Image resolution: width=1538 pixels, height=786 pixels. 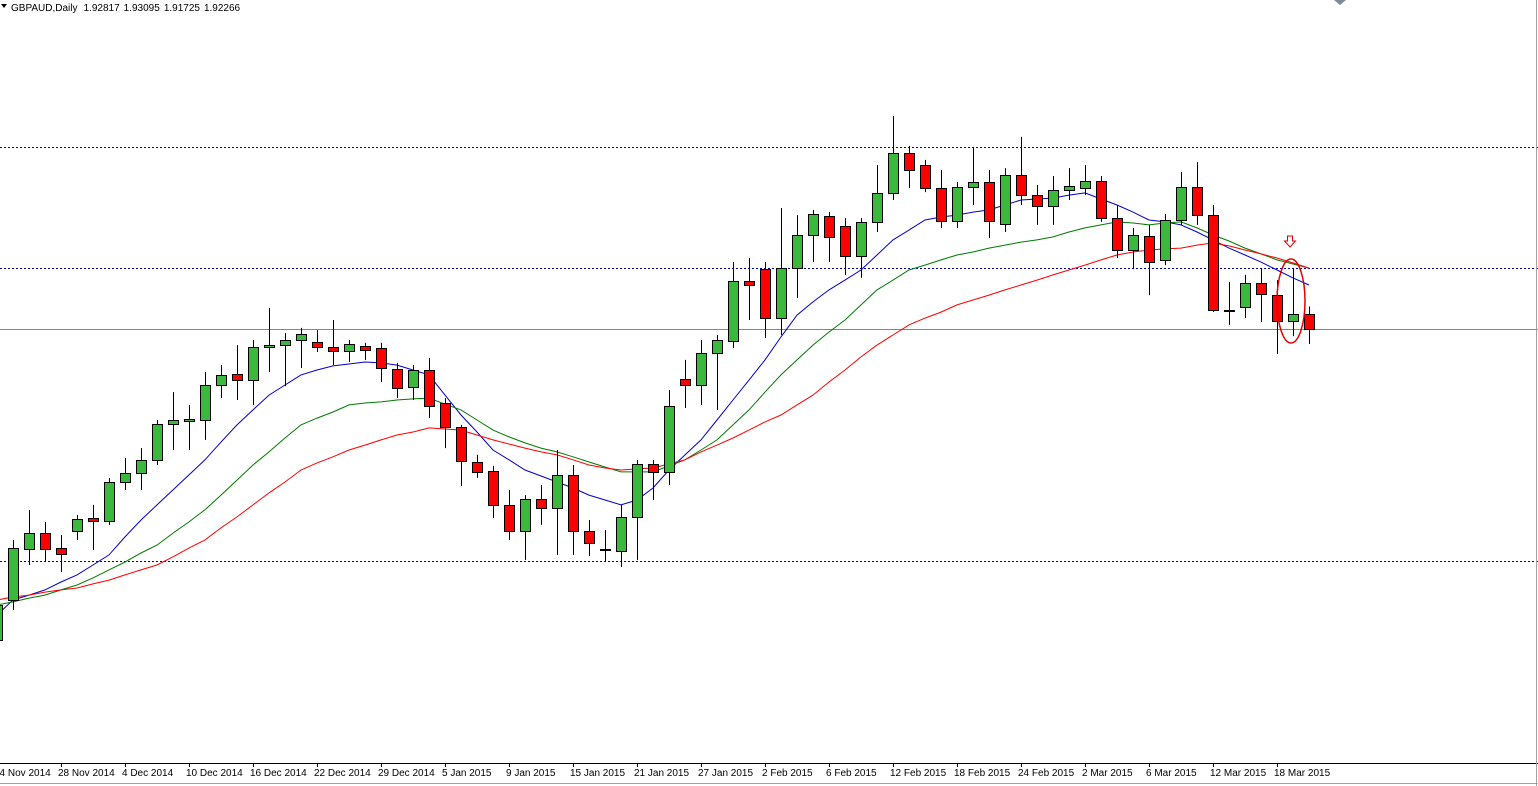 What do you see at coordinates (851, 773) in the screenshot?
I see `x-tick-label: 6 Feb 2015` at bounding box center [851, 773].